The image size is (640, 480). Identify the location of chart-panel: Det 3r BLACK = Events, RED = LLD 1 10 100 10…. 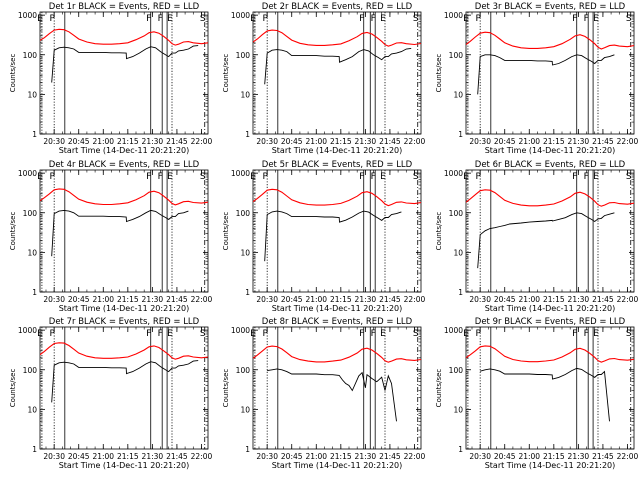
(536, 78).